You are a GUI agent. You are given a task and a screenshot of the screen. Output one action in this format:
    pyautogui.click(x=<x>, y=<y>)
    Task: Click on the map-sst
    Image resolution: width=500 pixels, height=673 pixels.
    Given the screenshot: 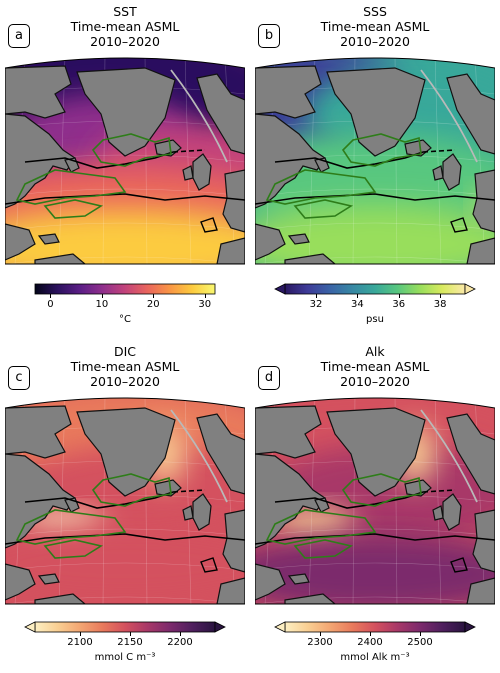 What is the action you would take?
    pyautogui.click(x=125, y=161)
    